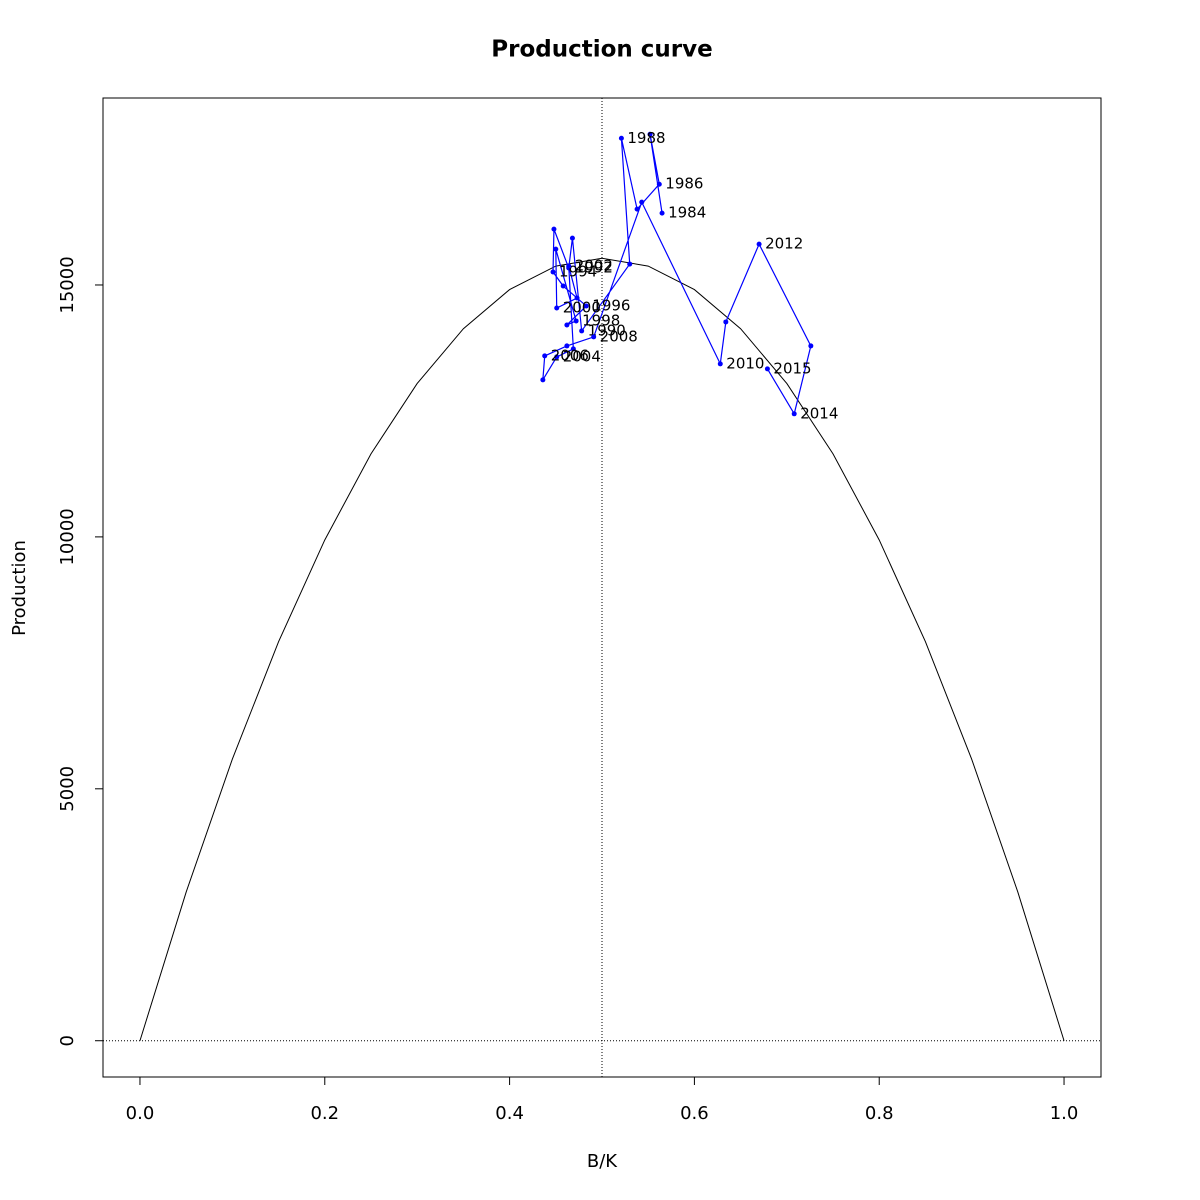 The height and width of the screenshot is (1200, 1200). Describe the element at coordinates (509, 1113) in the screenshot. I see `x-tick-label: 0.4` at that location.